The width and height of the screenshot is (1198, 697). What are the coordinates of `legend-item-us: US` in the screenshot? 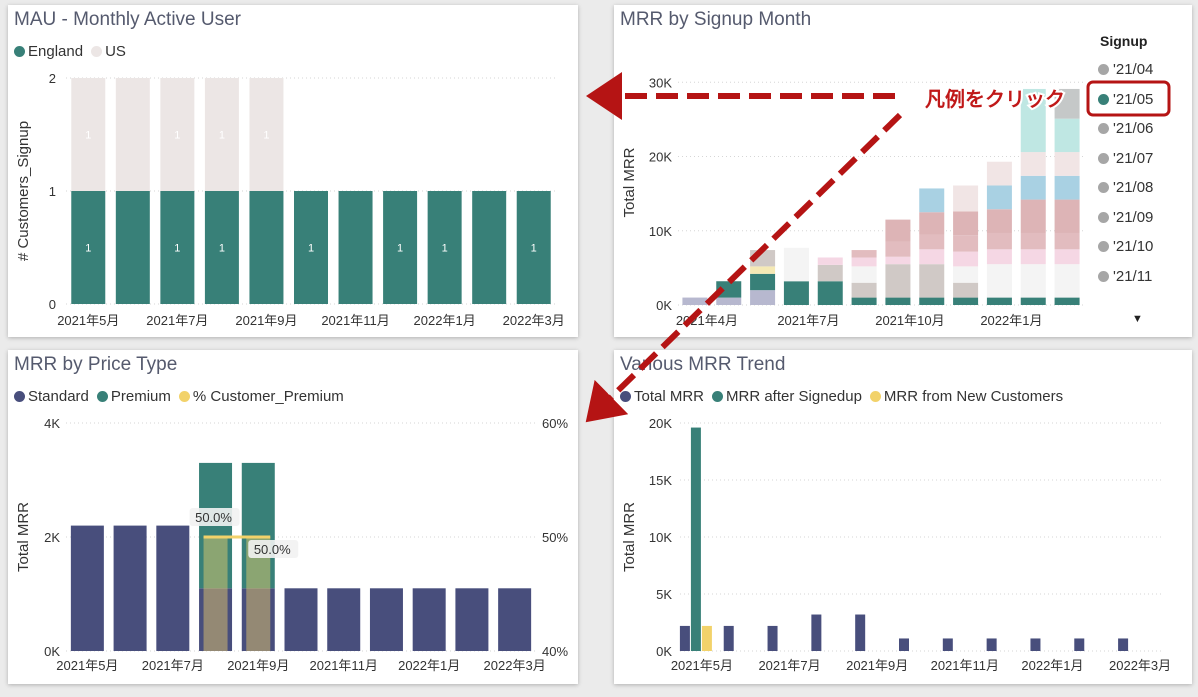 It's located at (108, 51).